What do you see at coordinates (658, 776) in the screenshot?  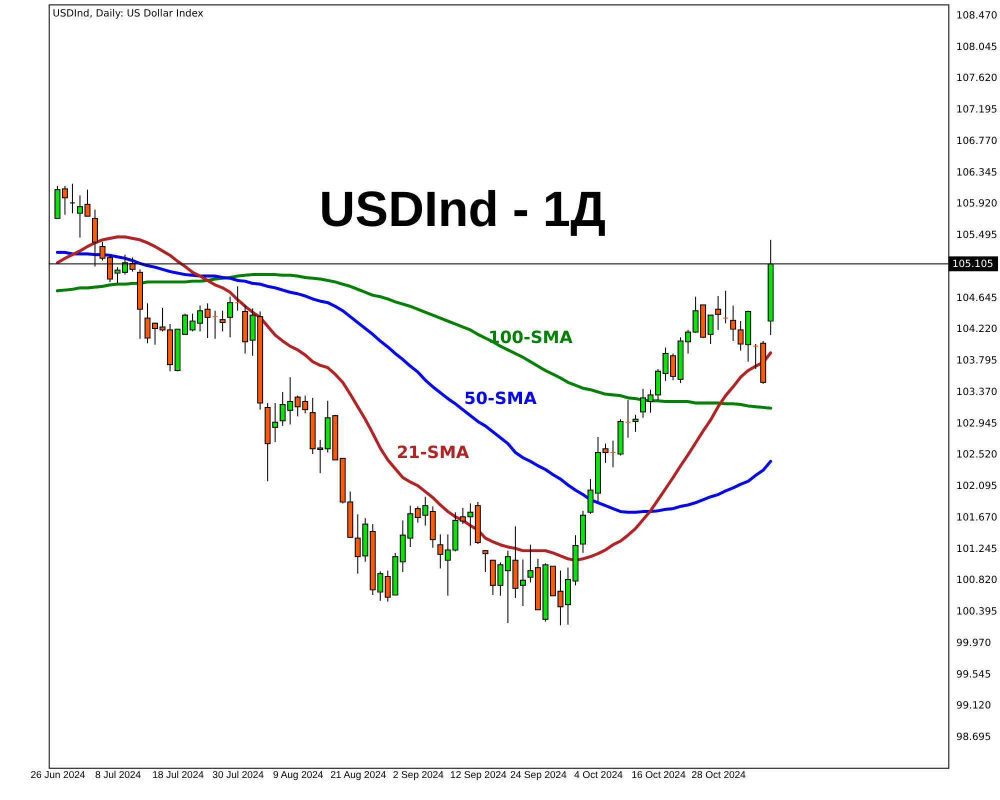 I see `x-tick-label: 16 Oct 2024` at bounding box center [658, 776].